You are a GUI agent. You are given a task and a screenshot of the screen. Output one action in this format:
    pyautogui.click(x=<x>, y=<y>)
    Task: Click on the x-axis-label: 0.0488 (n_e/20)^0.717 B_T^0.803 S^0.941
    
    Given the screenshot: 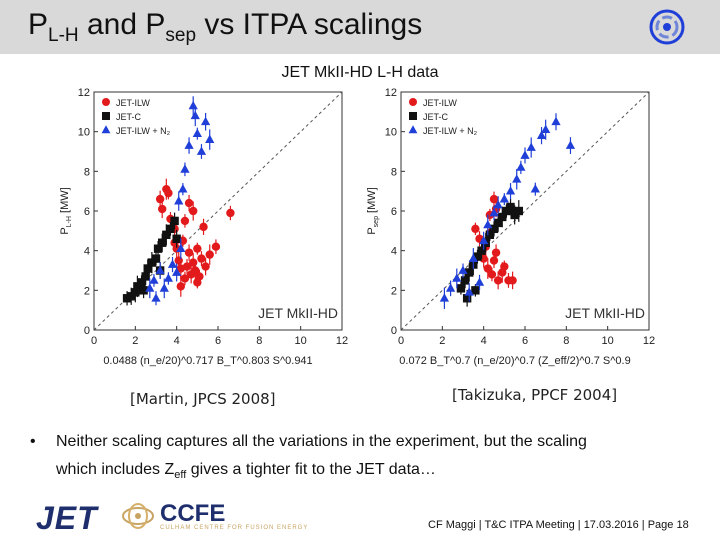 What is the action you would take?
    pyautogui.click(x=207, y=361)
    